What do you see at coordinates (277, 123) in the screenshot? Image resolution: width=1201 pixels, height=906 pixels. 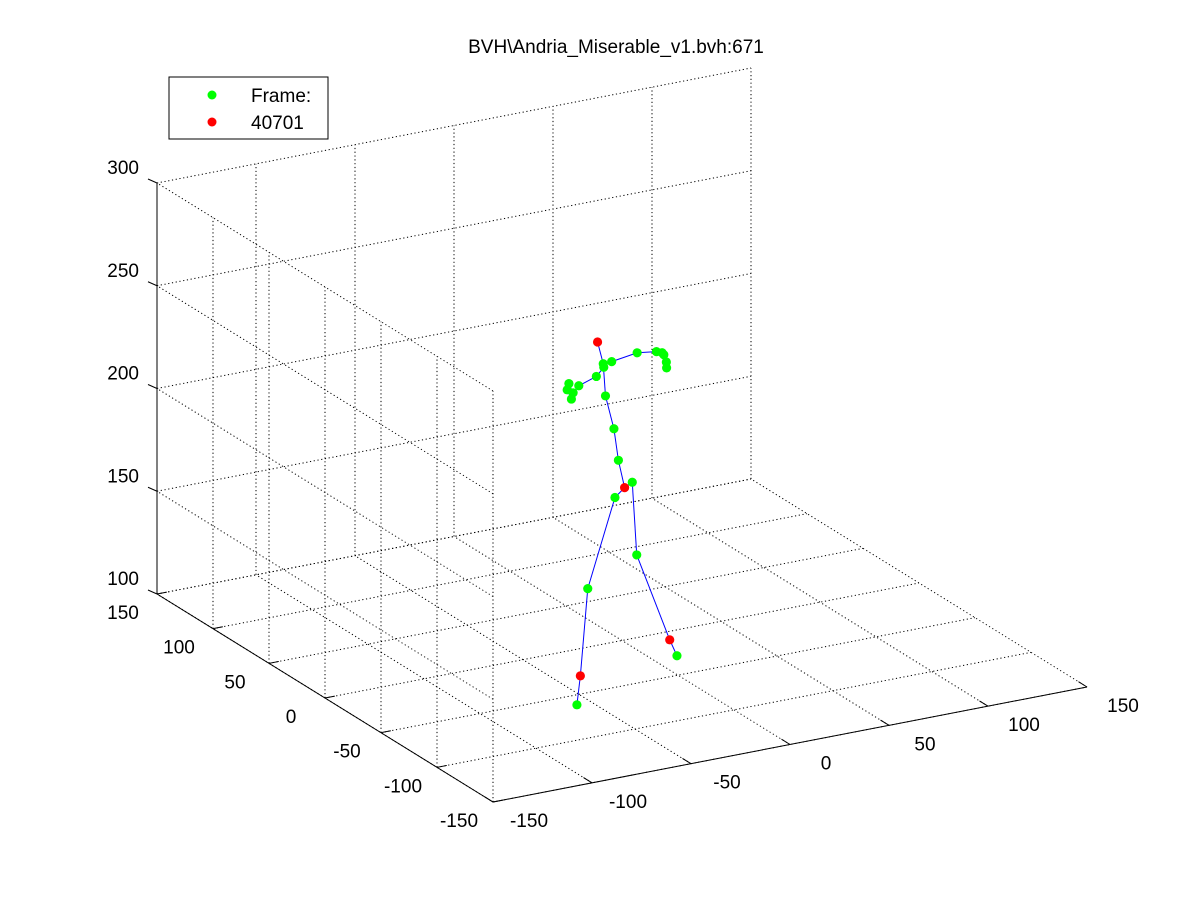 I see `legend-label-frame-number: 40701` at bounding box center [277, 123].